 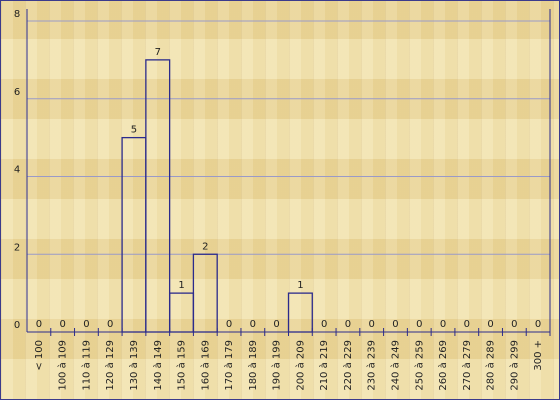 What do you see at coordinates (419, 365) in the screenshot?
I see `x-tick-label: 250 à 259` at bounding box center [419, 365].